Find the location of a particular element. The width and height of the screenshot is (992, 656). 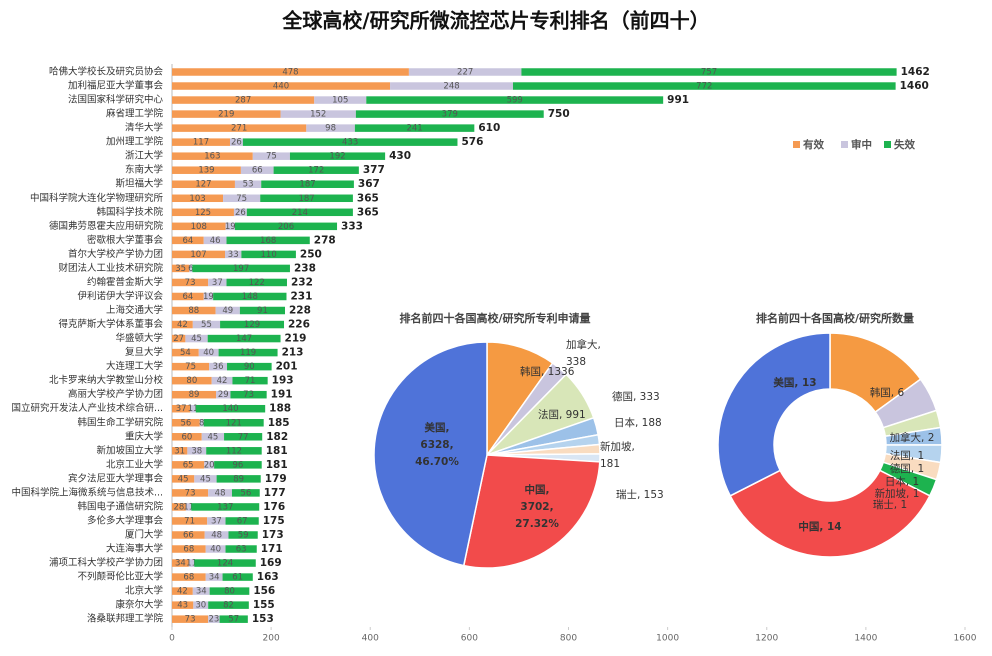

segment-label: 49 is located at coordinates (227, 311).